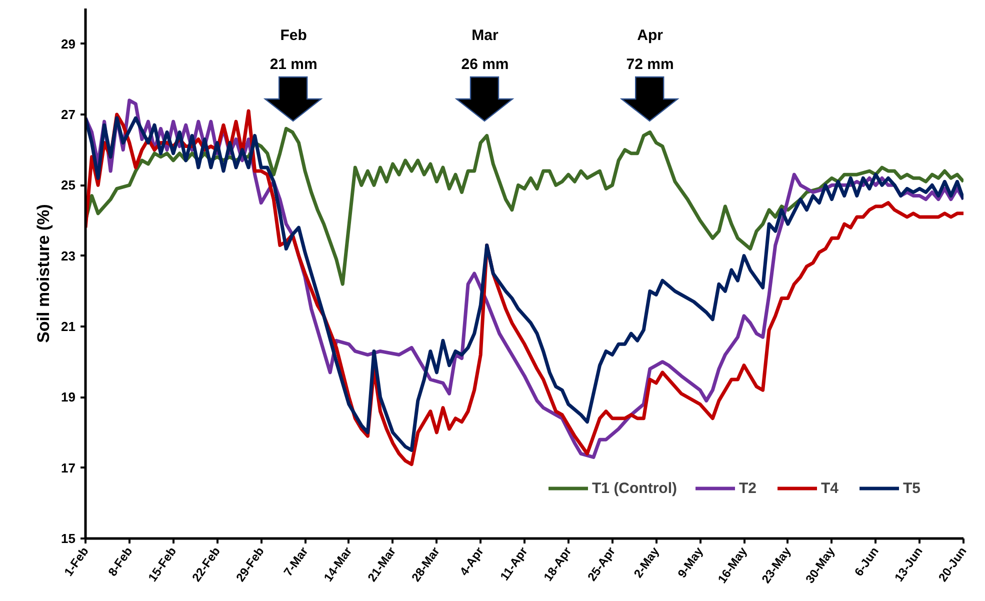  Describe the element at coordinates (68, 538) in the screenshot. I see `y-tick-label: 15` at that location.